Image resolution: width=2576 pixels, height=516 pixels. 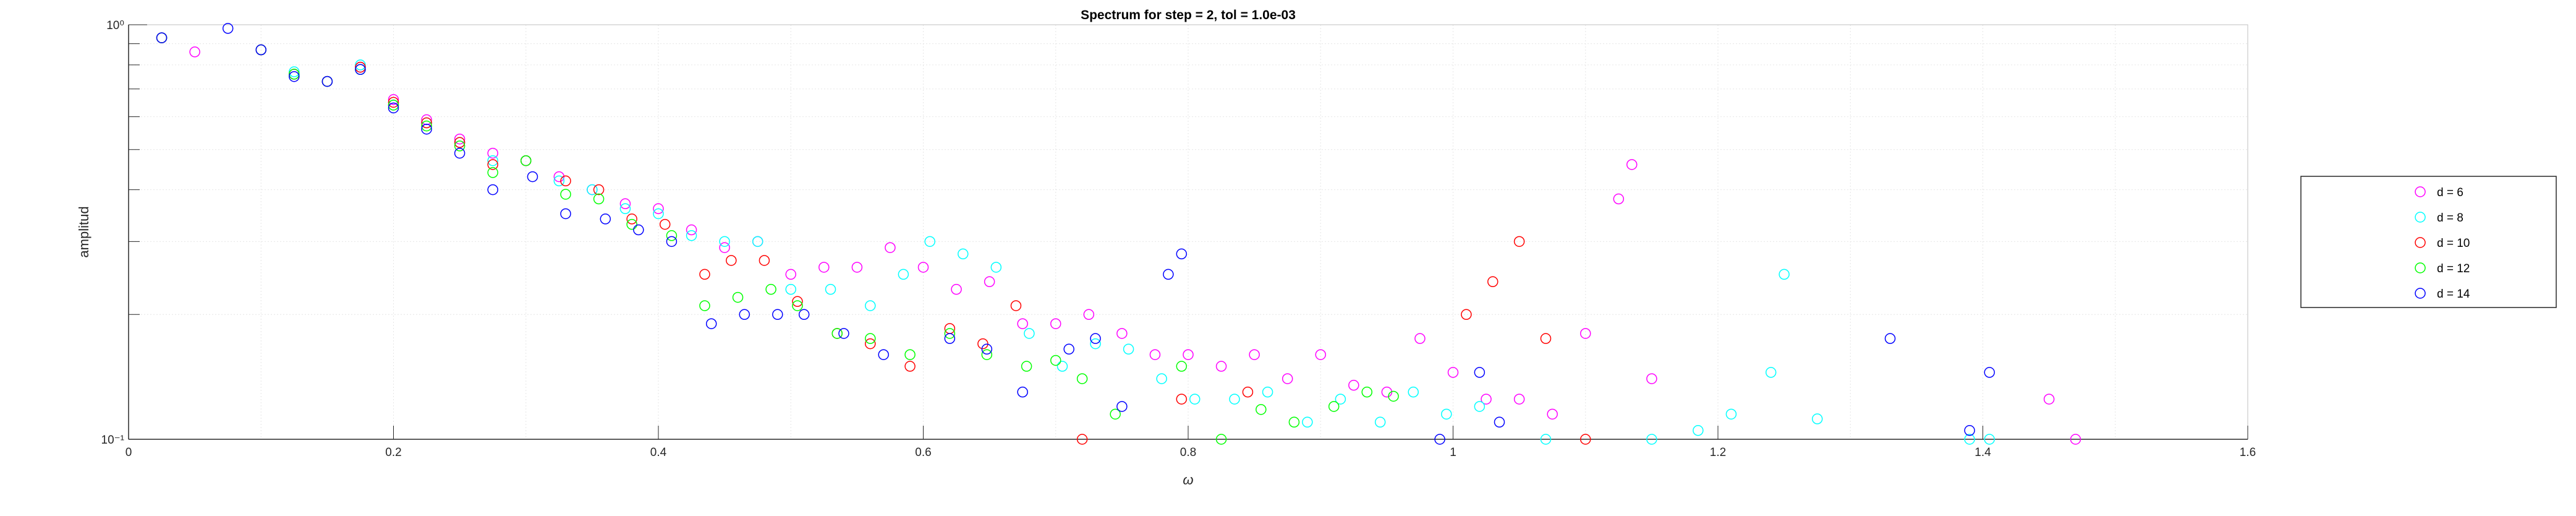 What do you see at coordinates (2248, 452) in the screenshot?
I see `x-tick-label: 1.6` at bounding box center [2248, 452].